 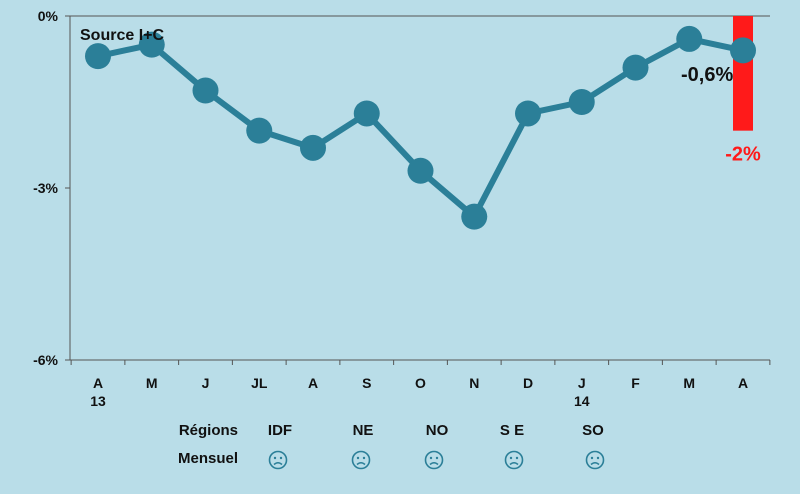 I want to click on y-ticks: 0% -3% -6%, so click(x=51, y=188).